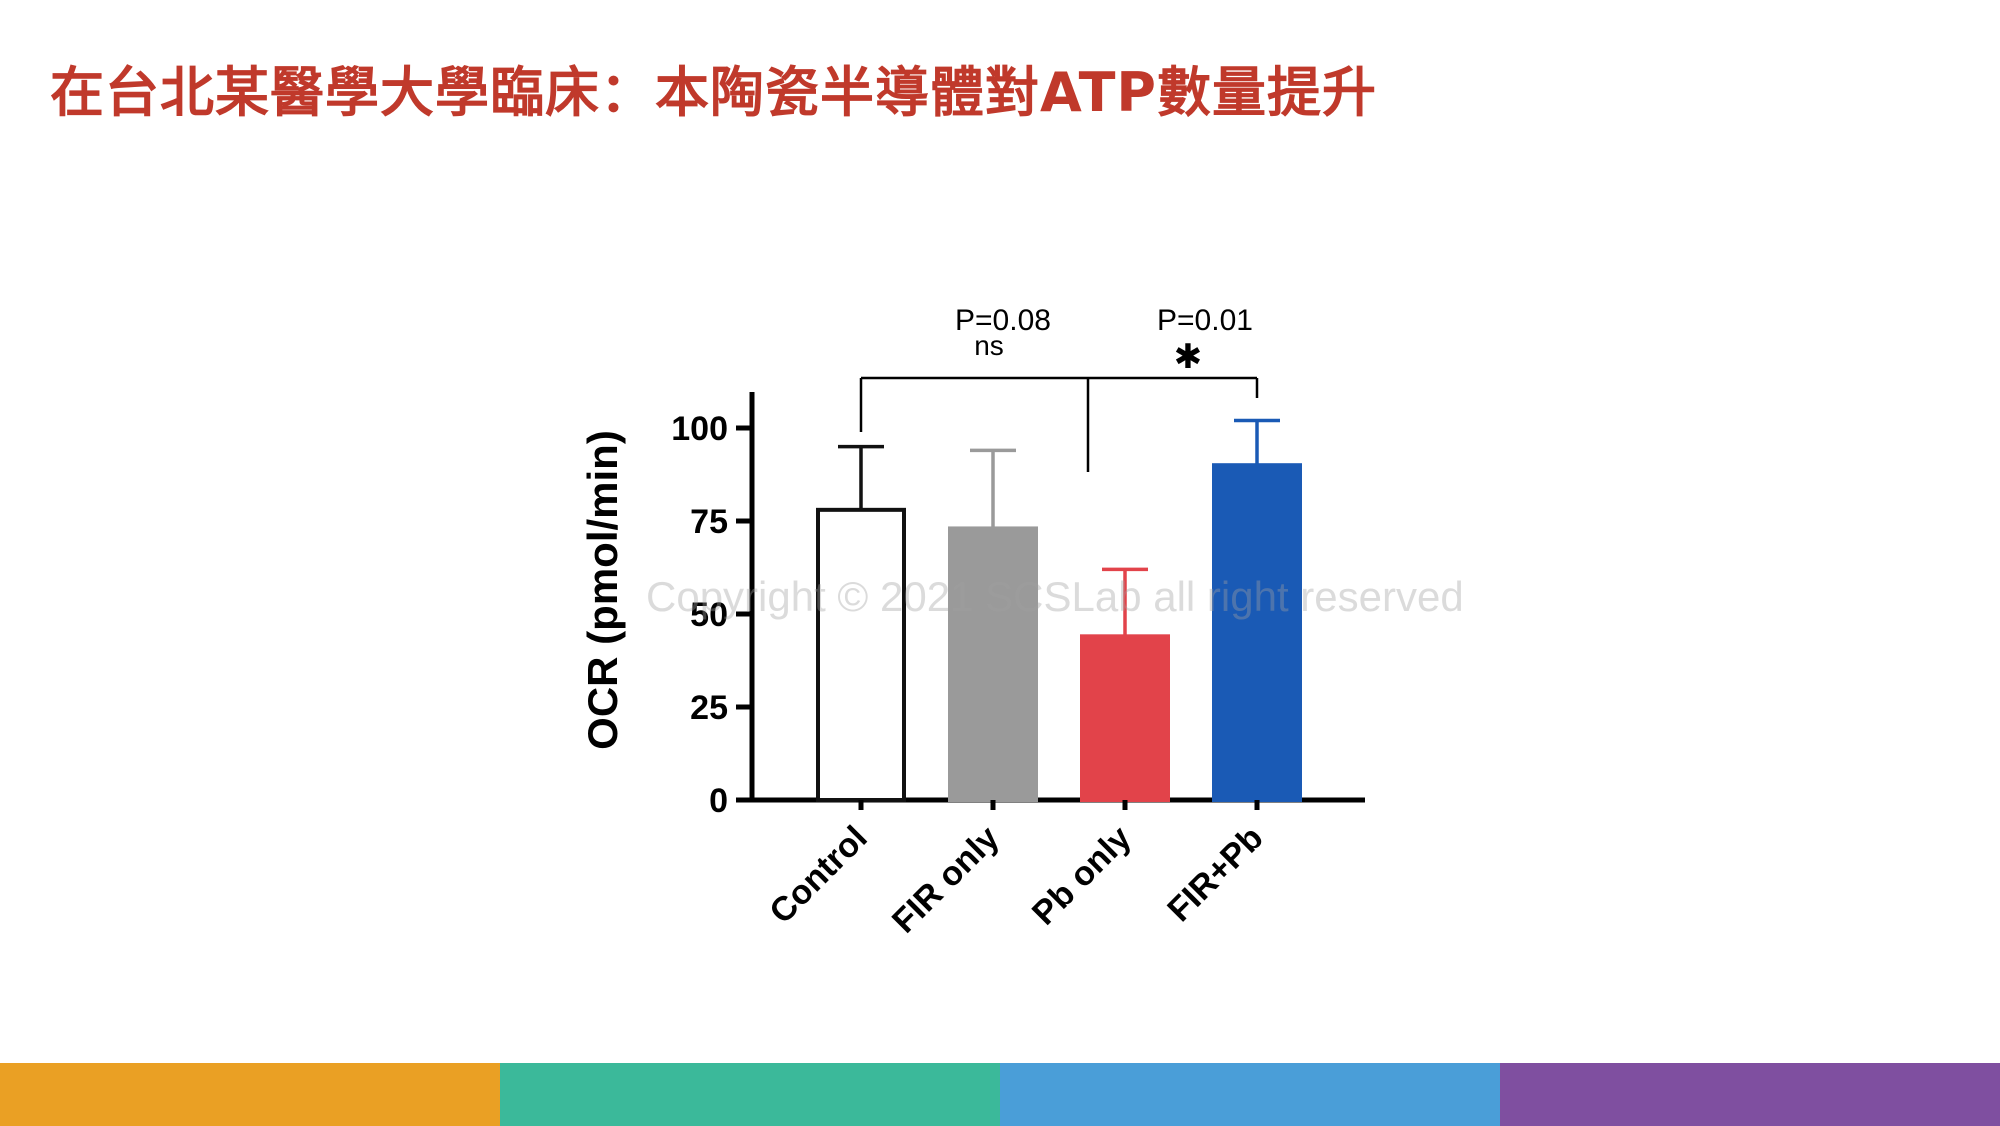 This screenshot has width=2000, height=1126. I want to click on y-tick-label: 50, so click(709, 615).